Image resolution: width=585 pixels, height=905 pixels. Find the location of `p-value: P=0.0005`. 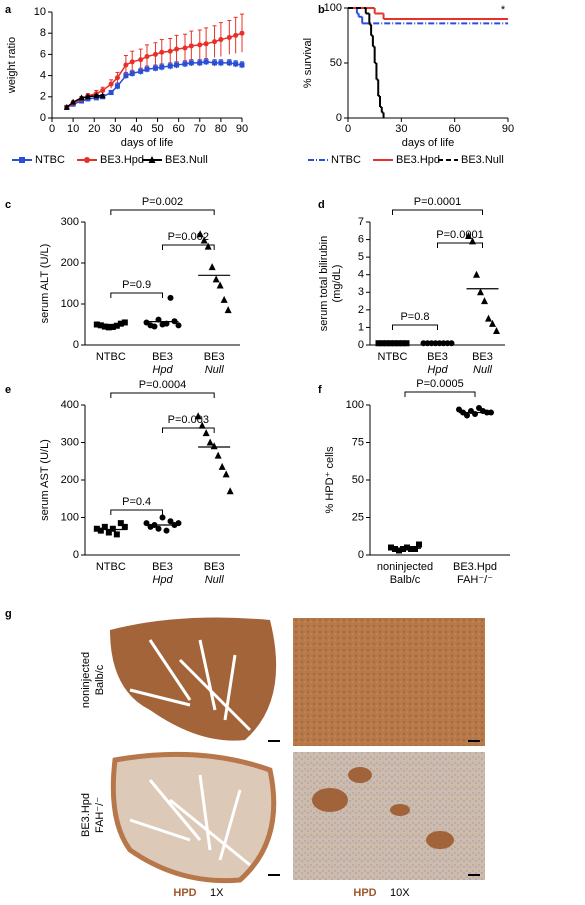

p-value: P=0.0005 is located at coordinates (439, 384).